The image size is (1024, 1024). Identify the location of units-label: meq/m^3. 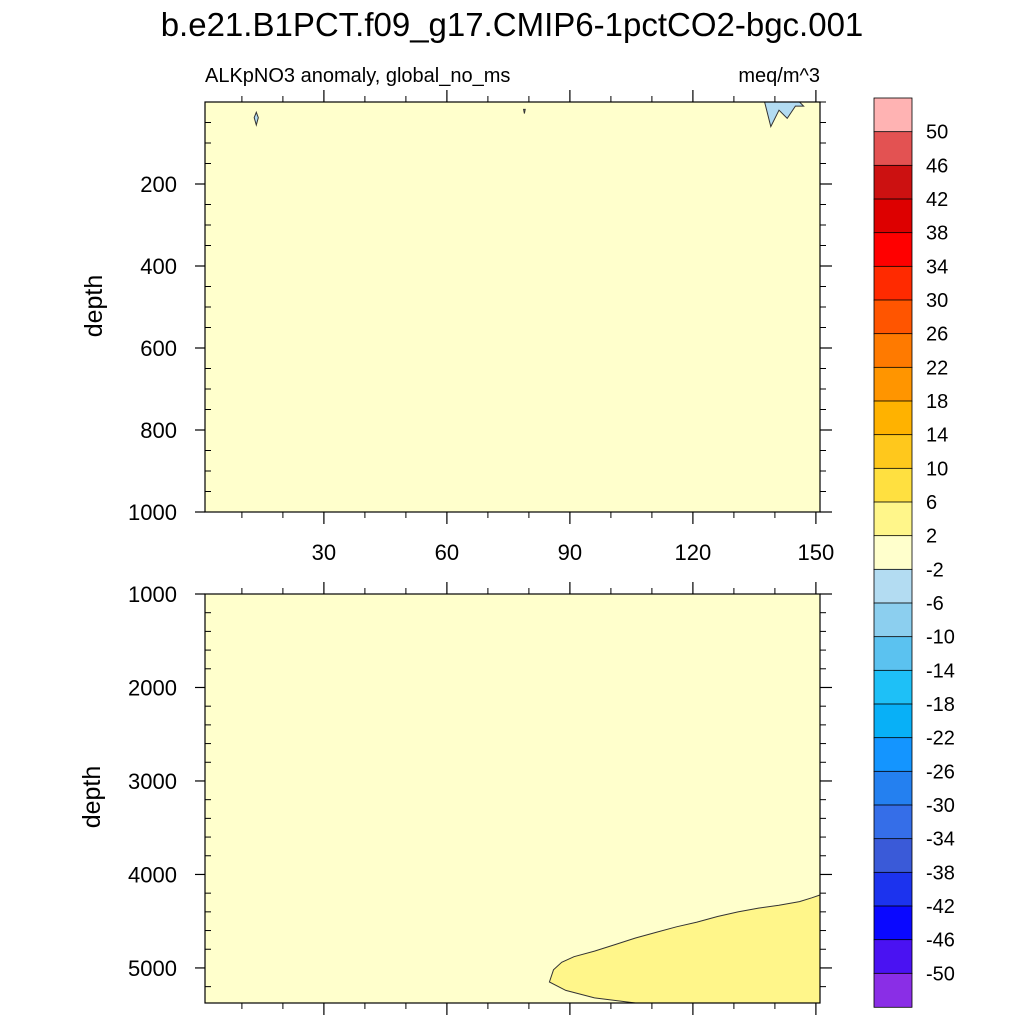
(779, 76).